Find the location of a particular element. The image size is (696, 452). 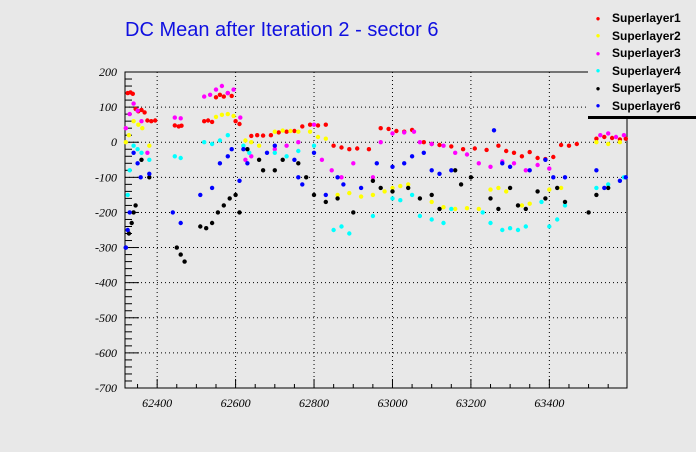

chart-title: DC Mean after Iteration 2 - sector 6 is located at coordinates (282, 30).